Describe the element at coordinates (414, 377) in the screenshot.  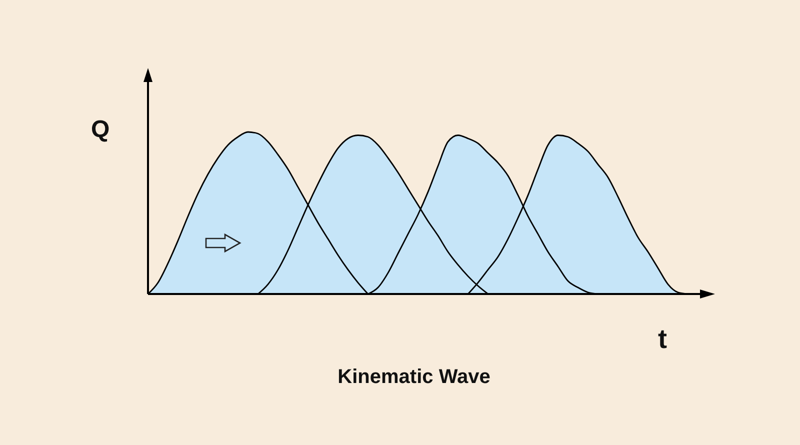
I see `text: Kinematic Wave` at that location.